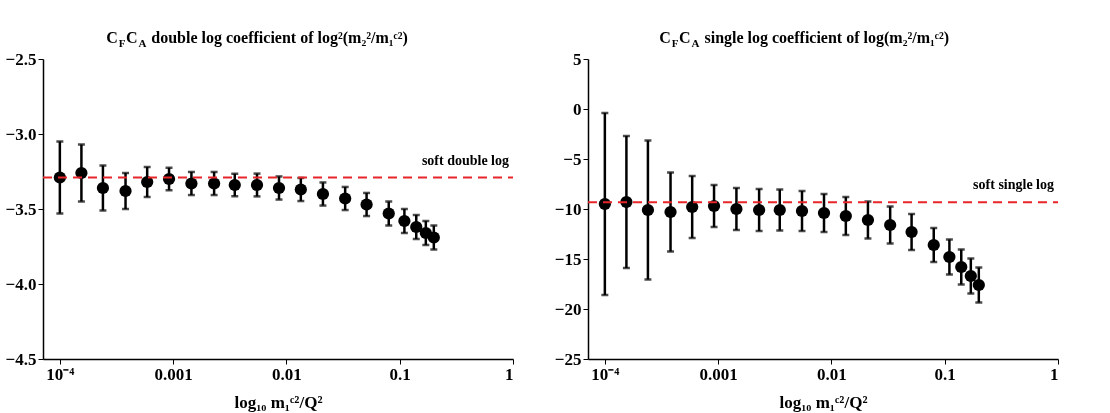 This screenshot has height=413, width=1110. Describe the element at coordinates (568, 209) in the screenshot. I see `y-tick-label: −10` at that location.